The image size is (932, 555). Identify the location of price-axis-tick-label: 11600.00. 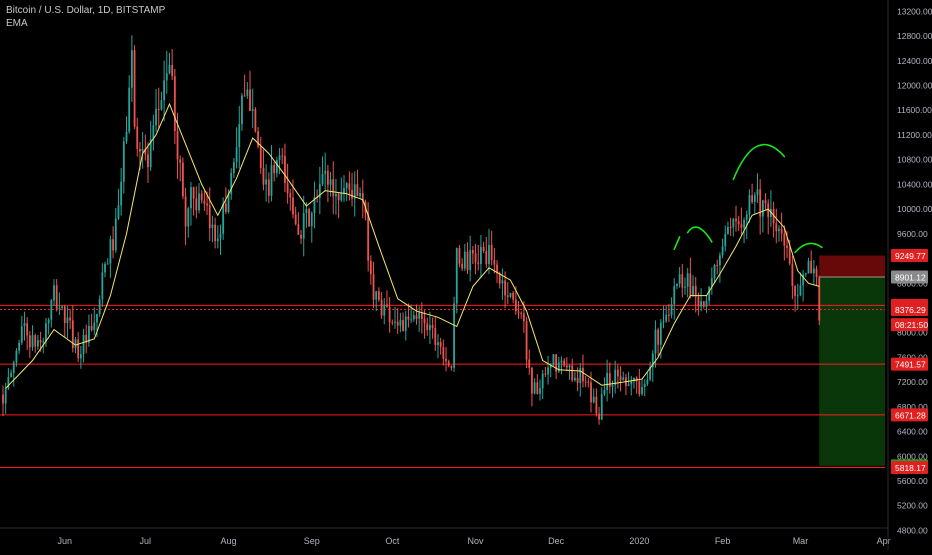
(914, 110).